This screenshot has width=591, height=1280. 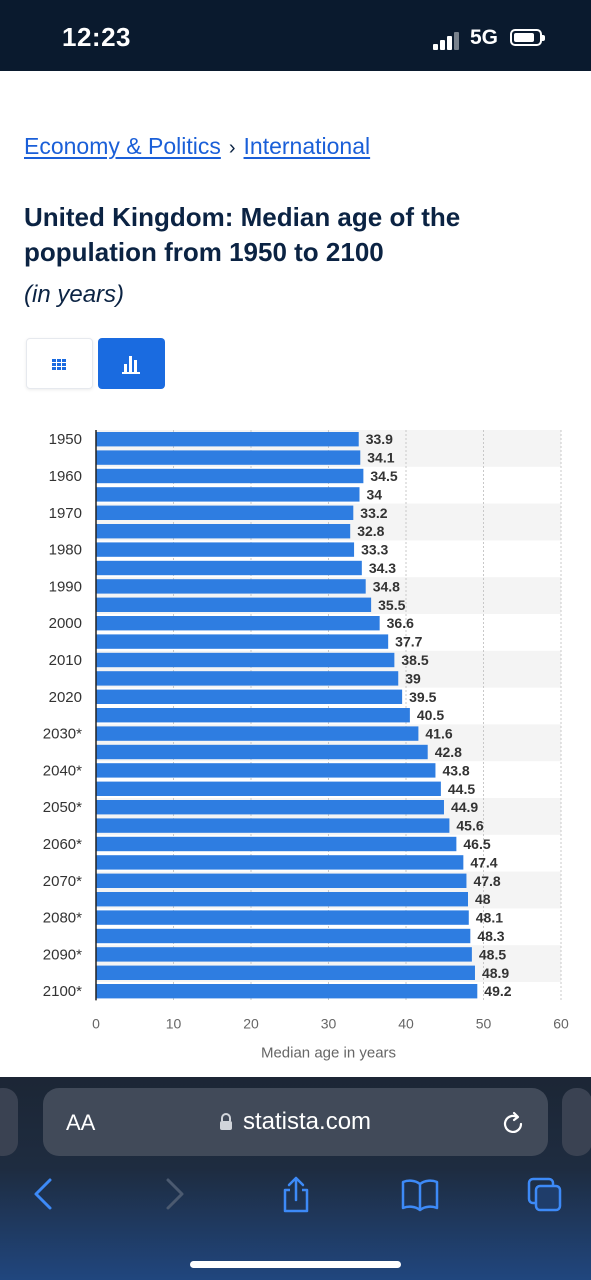 What do you see at coordinates (495, 973) in the screenshot?
I see `bar-value-label: 48.9` at bounding box center [495, 973].